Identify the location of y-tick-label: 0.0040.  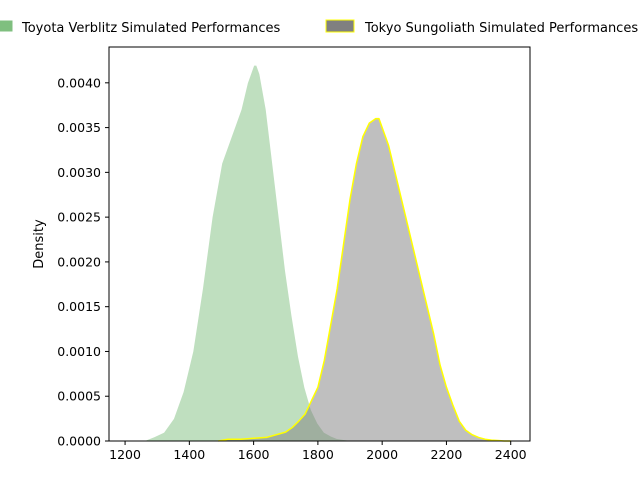
(79, 82).